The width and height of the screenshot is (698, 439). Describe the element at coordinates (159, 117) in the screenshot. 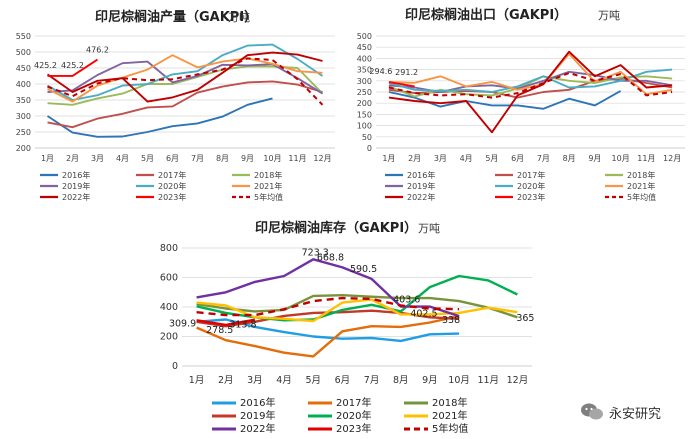

I see `series-line-2016年` at that location.